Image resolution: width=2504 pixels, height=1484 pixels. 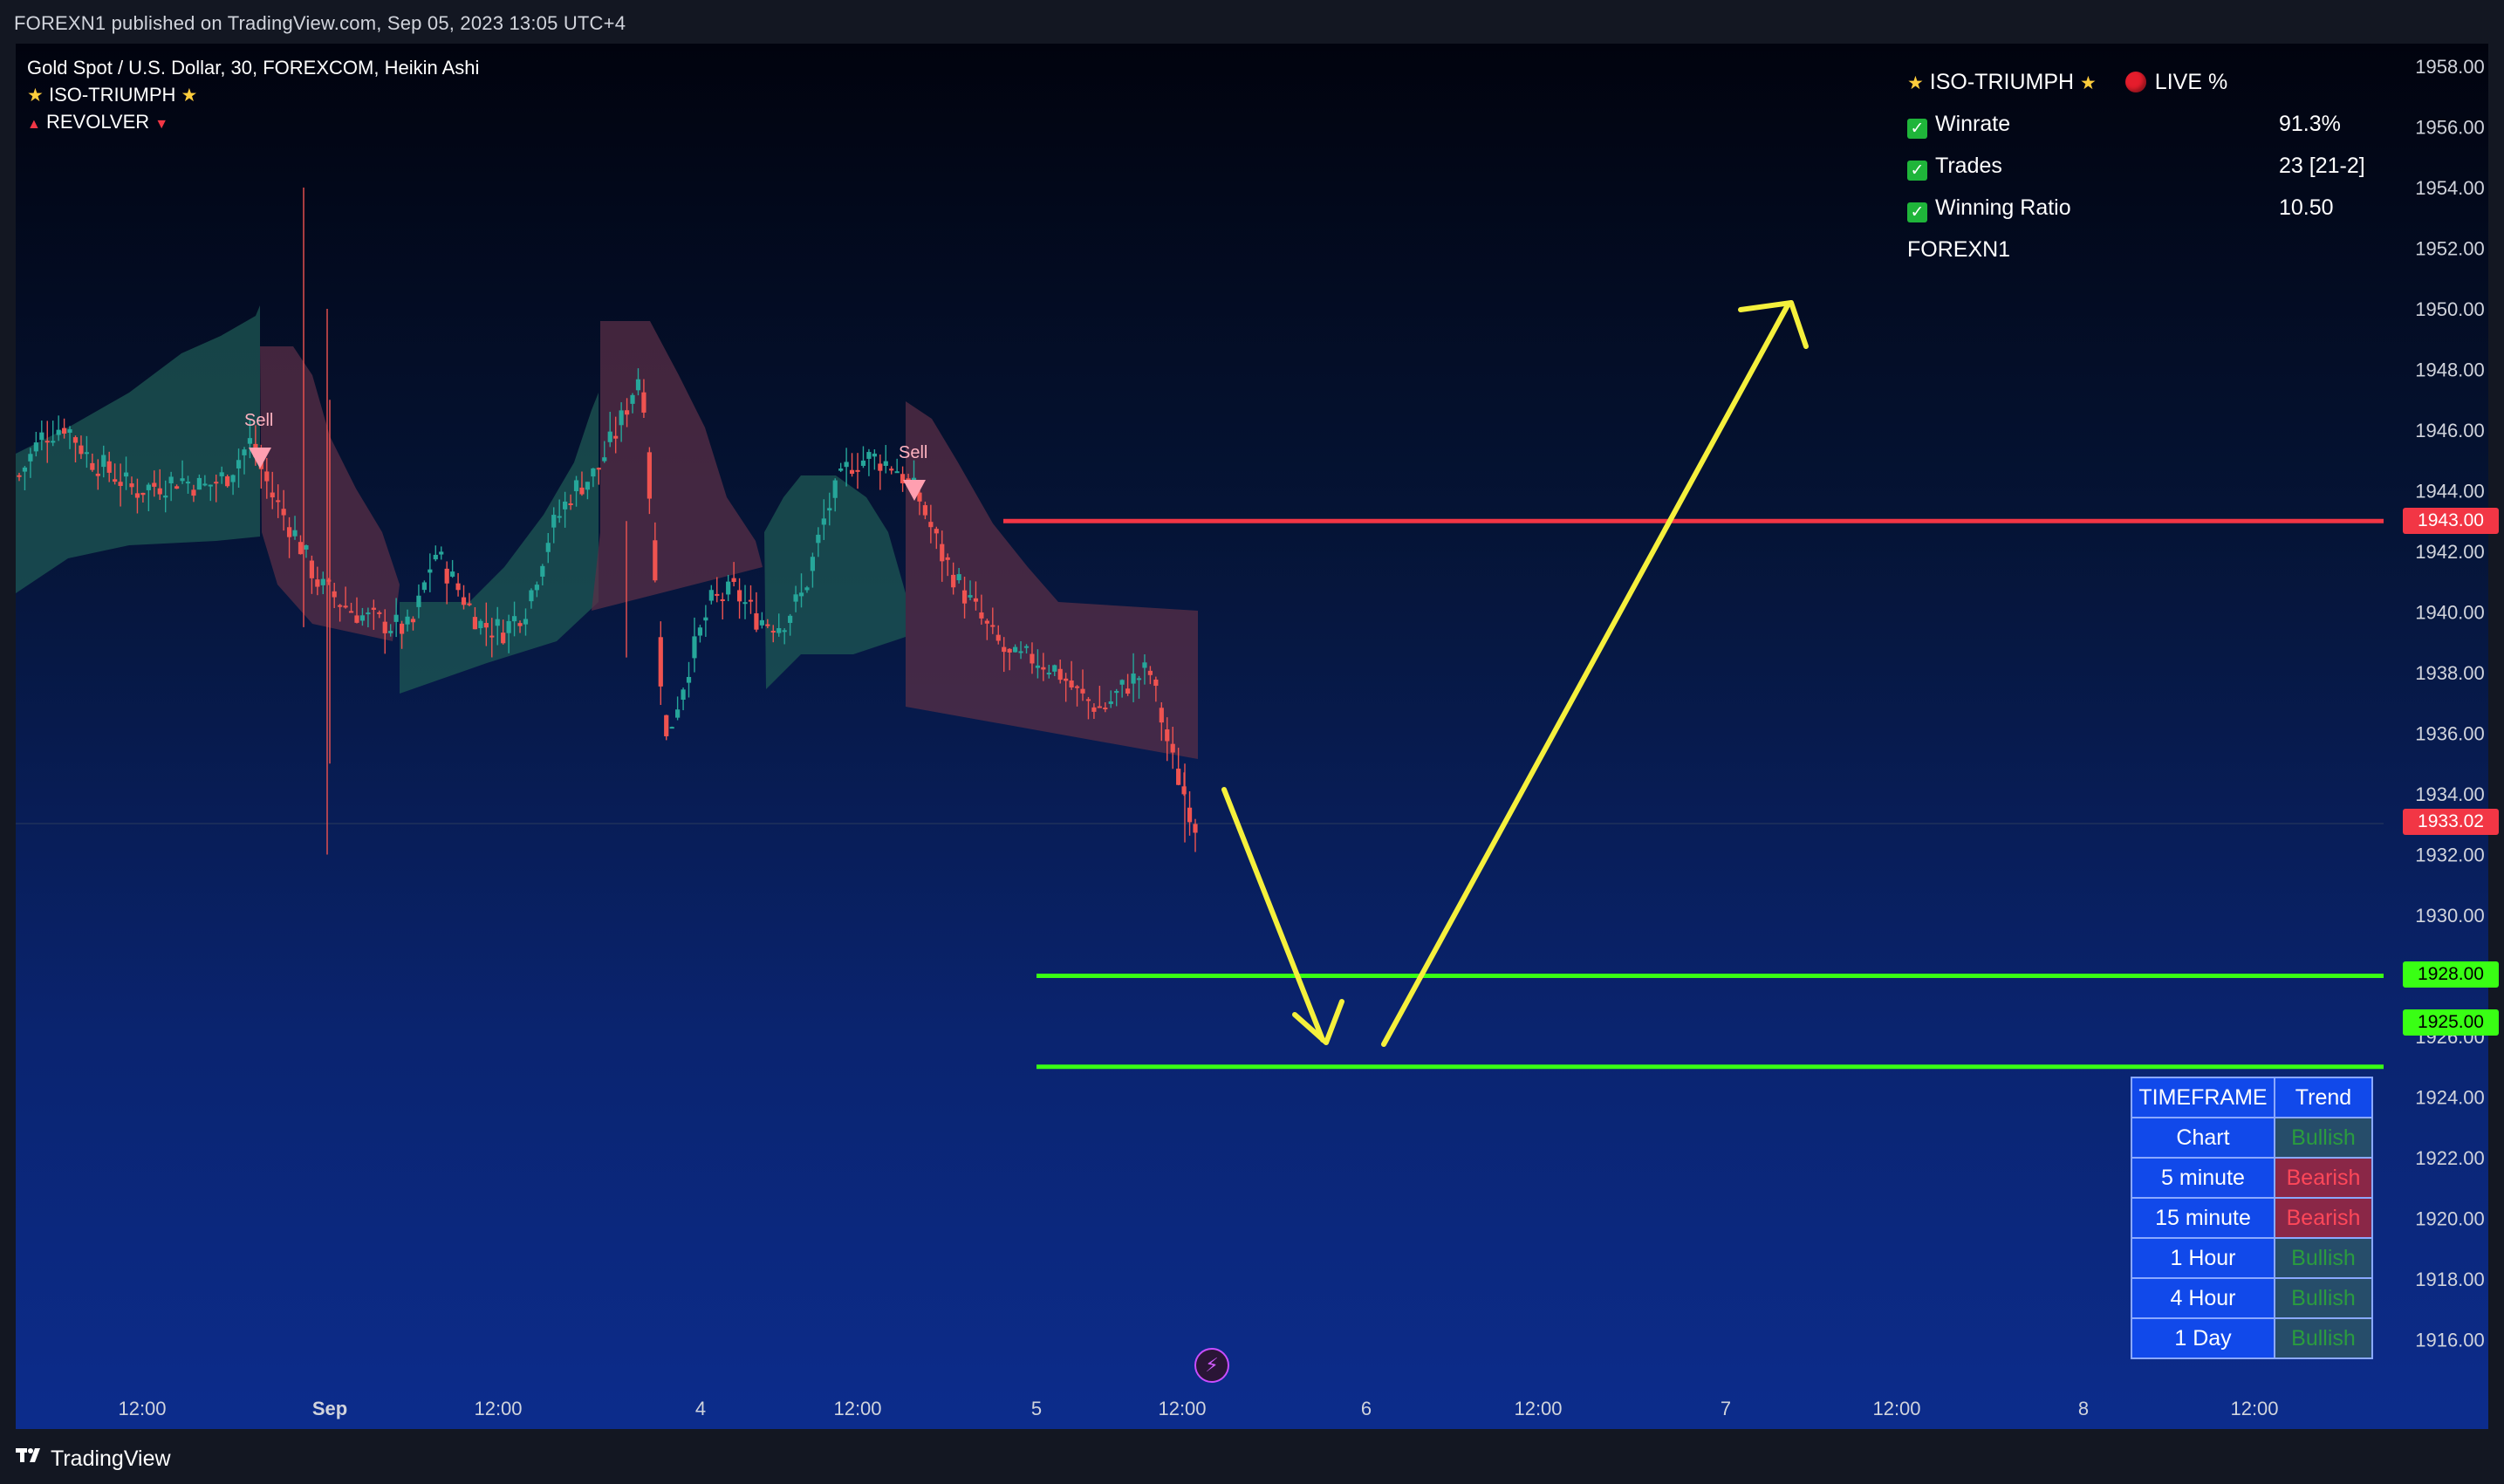 I want to click on price-tick: 1920.00, so click(x=2450, y=1219).